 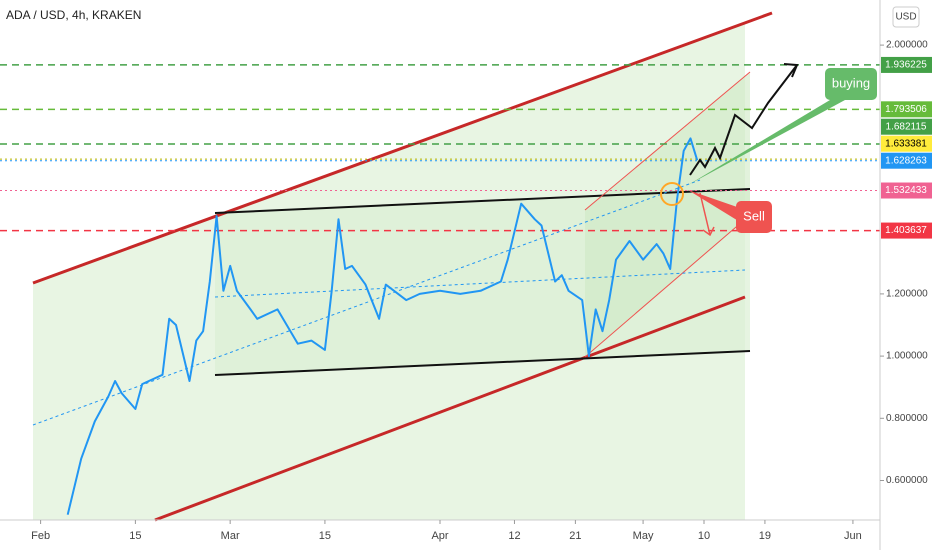 What do you see at coordinates (907, 356) in the screenshot?
I see `y-tick-label: 1.000000` at bounding box center [907, 356].